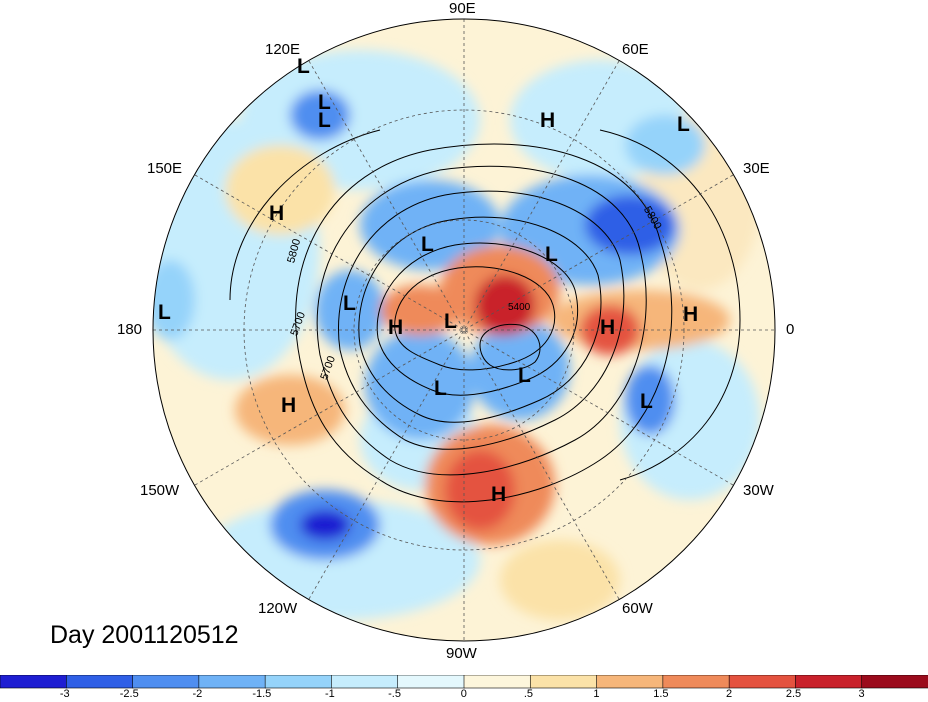 The height and width of the screenshot is (702, 928). What do you see at coordinates (394, 694) in the screenshot?
I see `colorbar-tick-label: -.5` at bounding box center [394, 694].